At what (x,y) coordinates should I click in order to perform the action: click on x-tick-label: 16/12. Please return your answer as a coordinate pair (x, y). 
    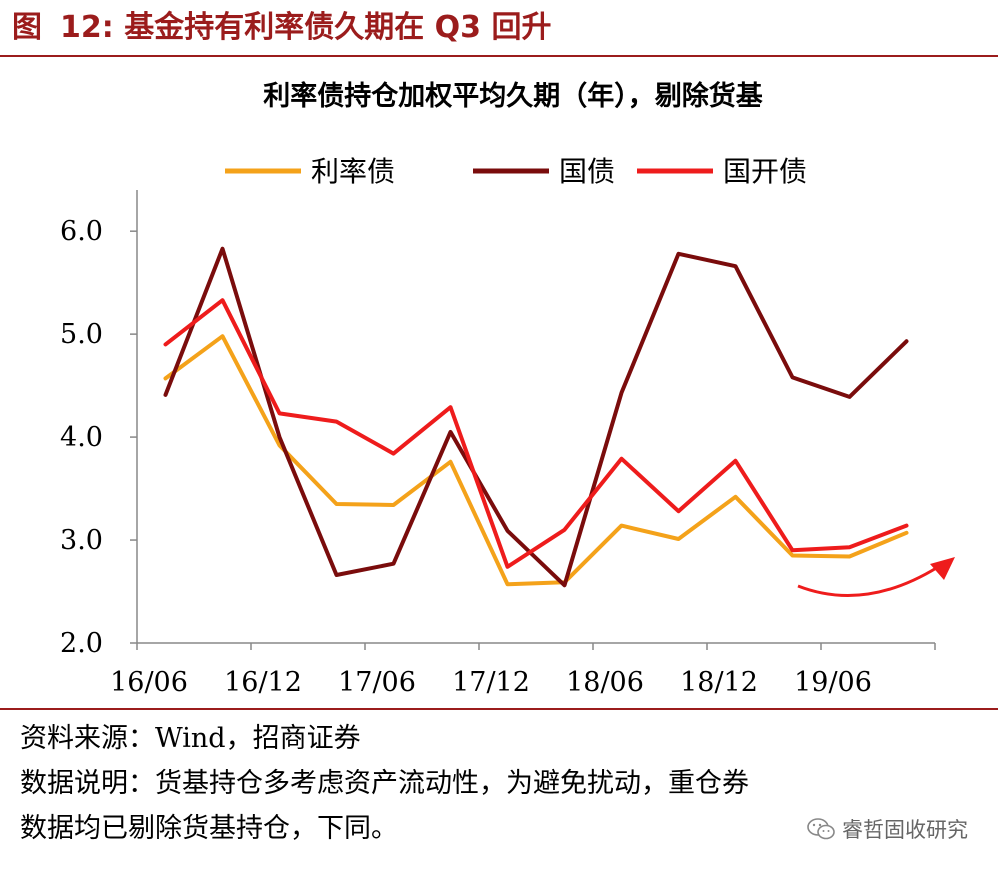
    Looking at the image, I should click on (263, 682).